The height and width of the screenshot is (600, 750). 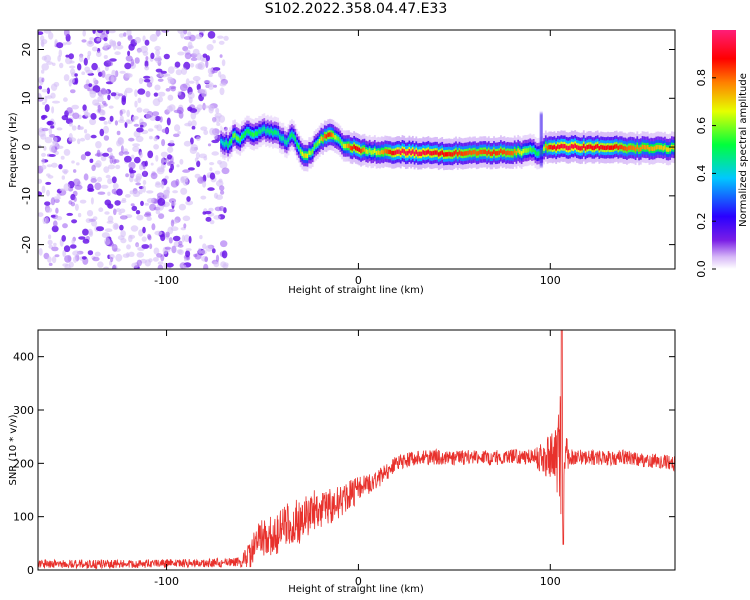 What do you see at coordinates (26, 196) in the screenshot?
I see `y-tick-label: -10` at bounding box center [26, 196].